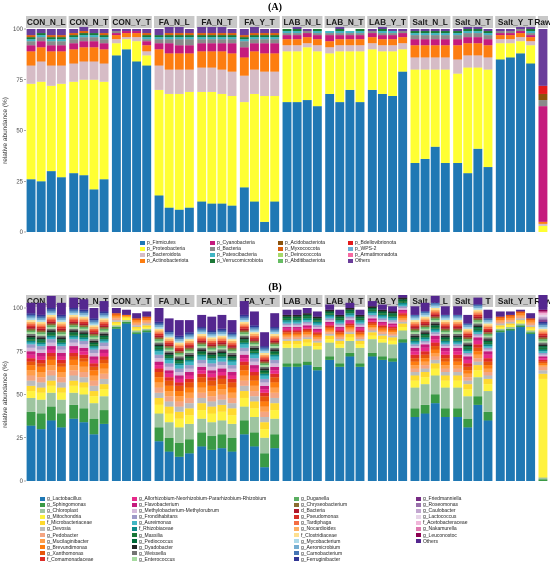  What do you see at coordinates (372, 35) in the screenshot?
I see `bar-segment-p-cyanobacteria` at bounding box center [372, 35].